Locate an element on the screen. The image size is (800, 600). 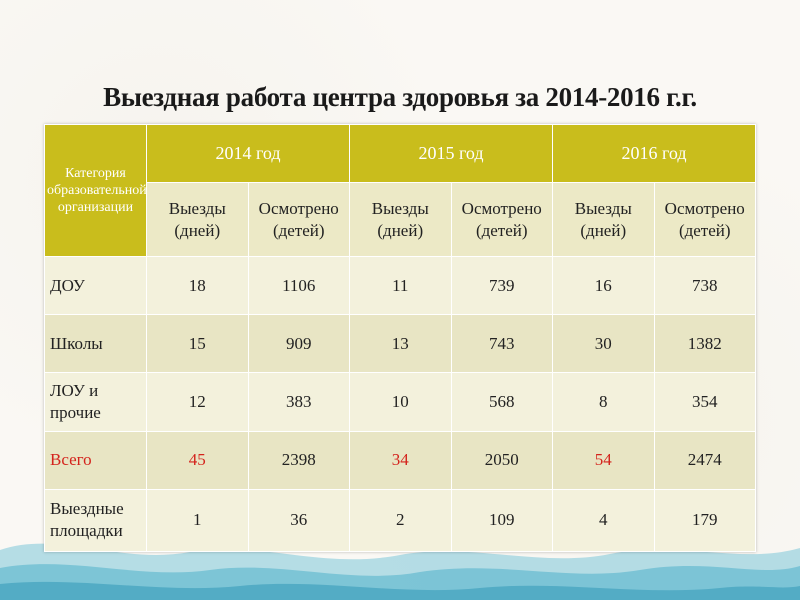
table-row: ДОУ 18 1106 11 739 16 738 is located at coordinates (400, 285).